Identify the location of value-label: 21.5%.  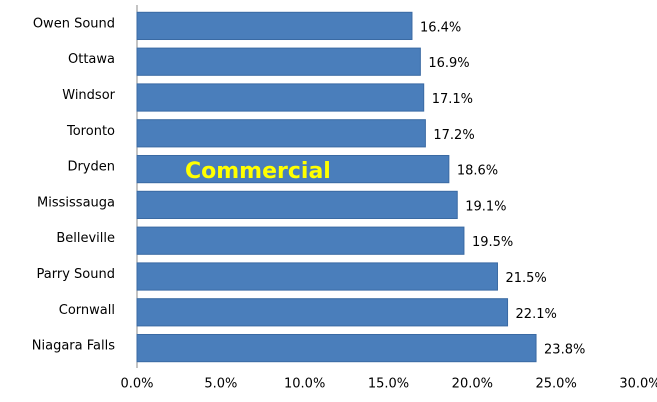
(525, 278).